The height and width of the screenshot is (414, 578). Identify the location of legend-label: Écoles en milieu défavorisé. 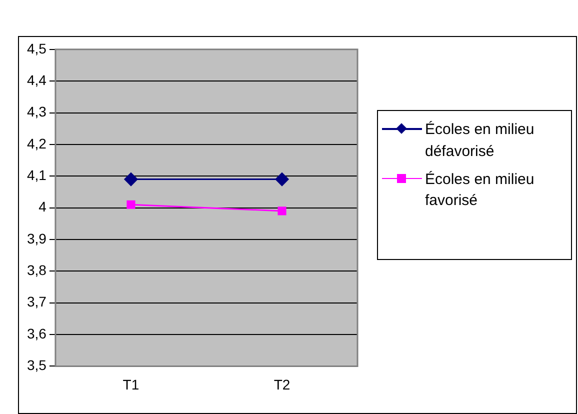
(480, 141).